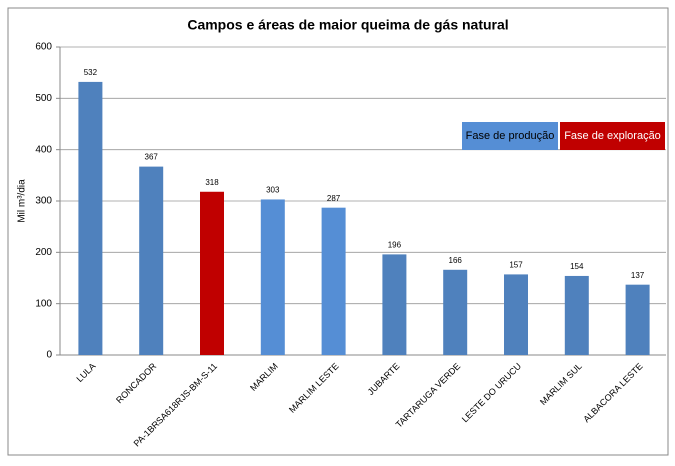 Image resolution: width=675 pixels, height=466 pixels. I want to click on value-label: 157, so click(516, 265).